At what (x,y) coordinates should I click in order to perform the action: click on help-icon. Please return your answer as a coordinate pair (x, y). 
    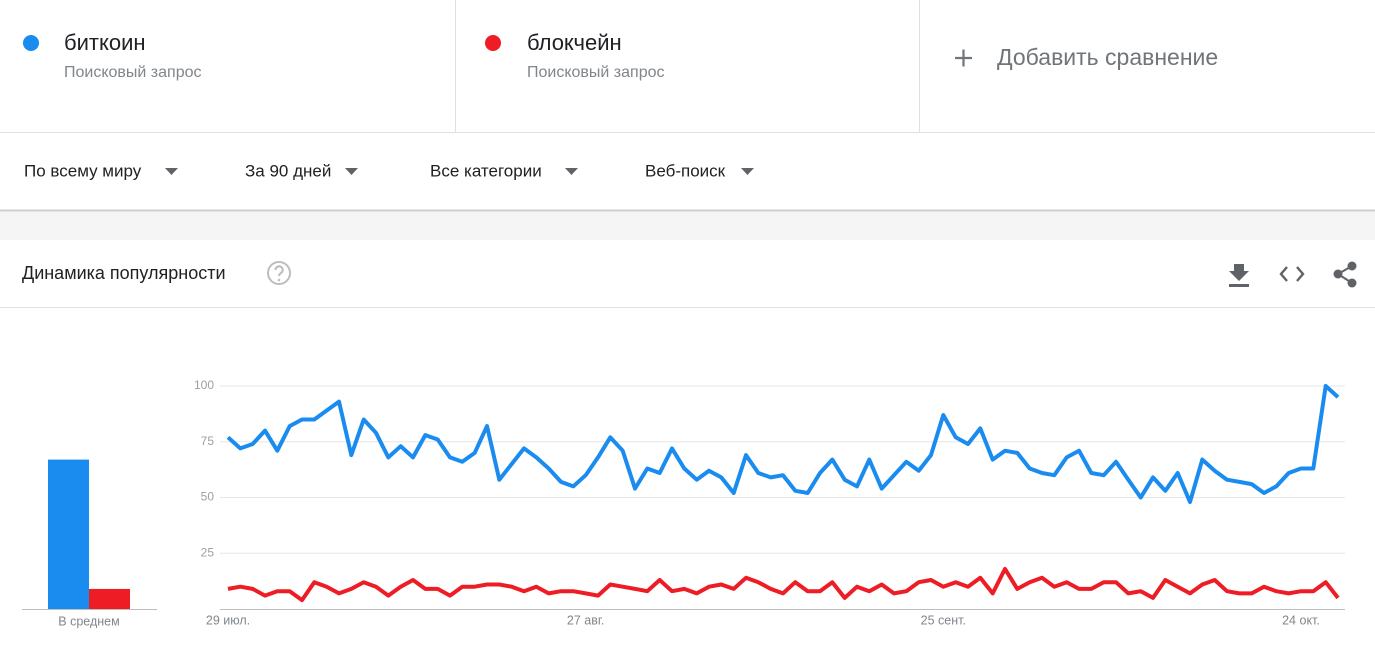
    Looking at the image, I should click on (279, 273).